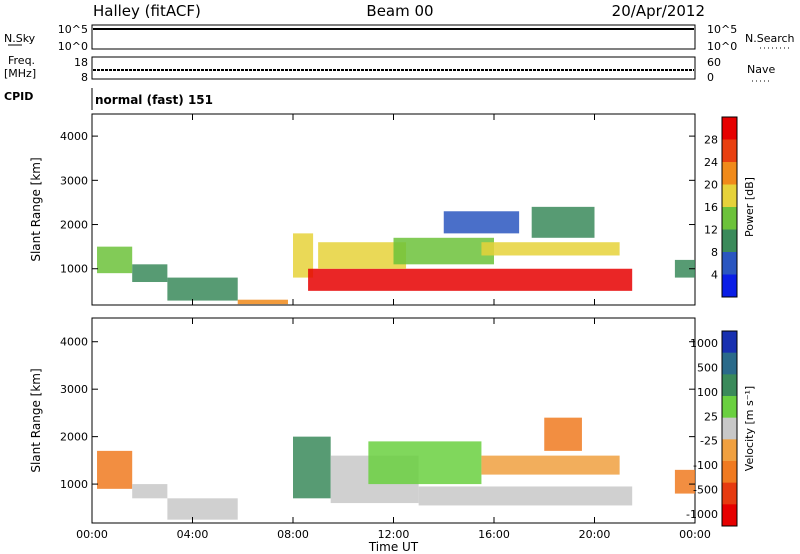 The height and width of the screenshot is (554, 800). I want to click on colorbar-tick-label: 1000, so click(704, 343).